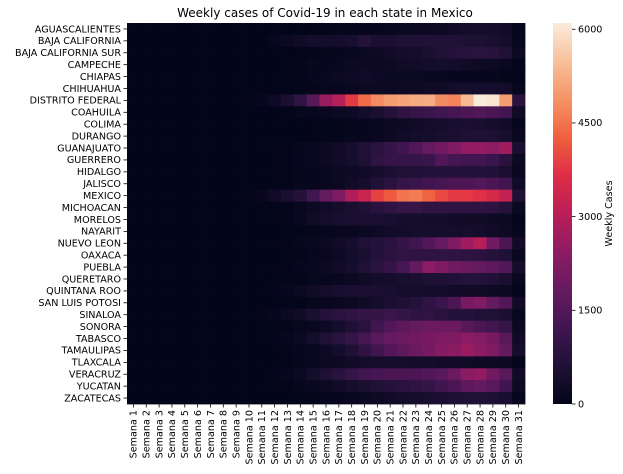  What do you see at coordinates (562, 213) in the screenshot?
I see `colorbar` at bounding box center [562, 213].